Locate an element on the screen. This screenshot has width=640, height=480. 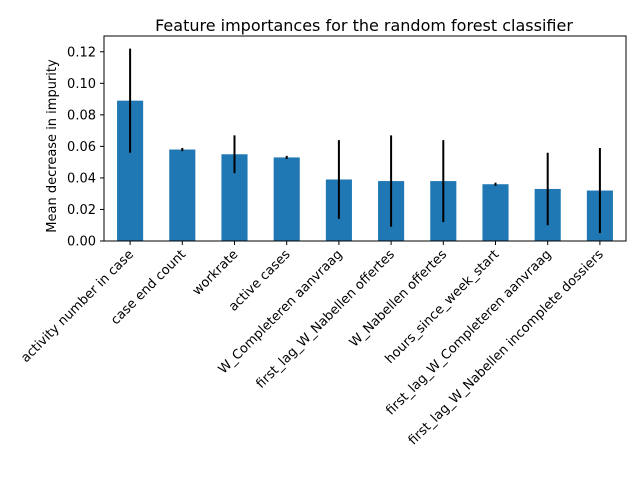
y-tick-label: 0.08 is located at coordinates (81, 115).